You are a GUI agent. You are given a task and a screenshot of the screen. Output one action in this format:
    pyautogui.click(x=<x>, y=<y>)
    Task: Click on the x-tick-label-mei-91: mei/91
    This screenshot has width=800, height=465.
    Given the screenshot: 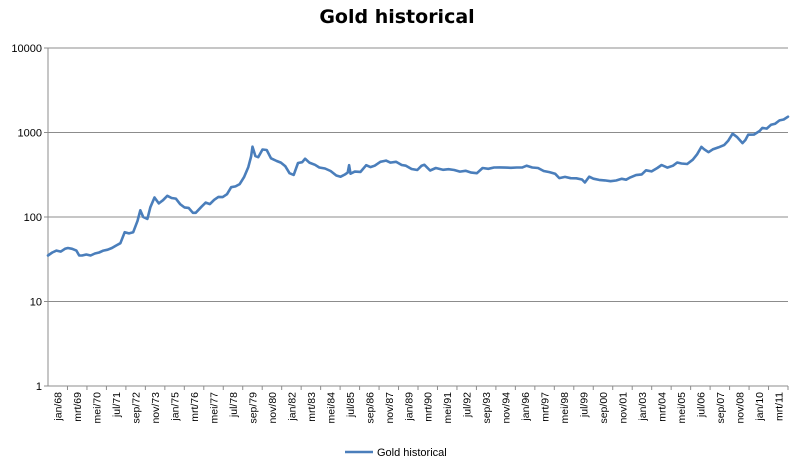 What is the action you would take?
    pyautogui.click(x=448, y=408)
    